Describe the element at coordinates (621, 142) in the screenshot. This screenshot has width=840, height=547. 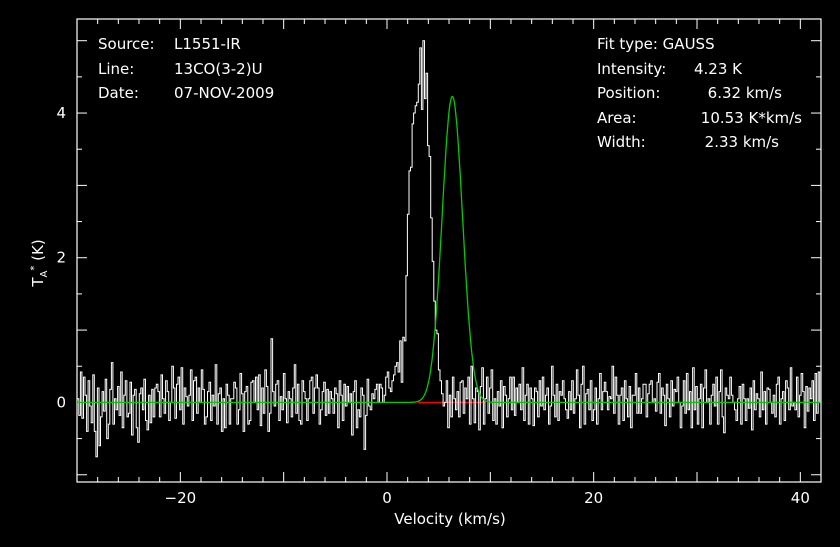
I see `width-label: Width:` at that location.